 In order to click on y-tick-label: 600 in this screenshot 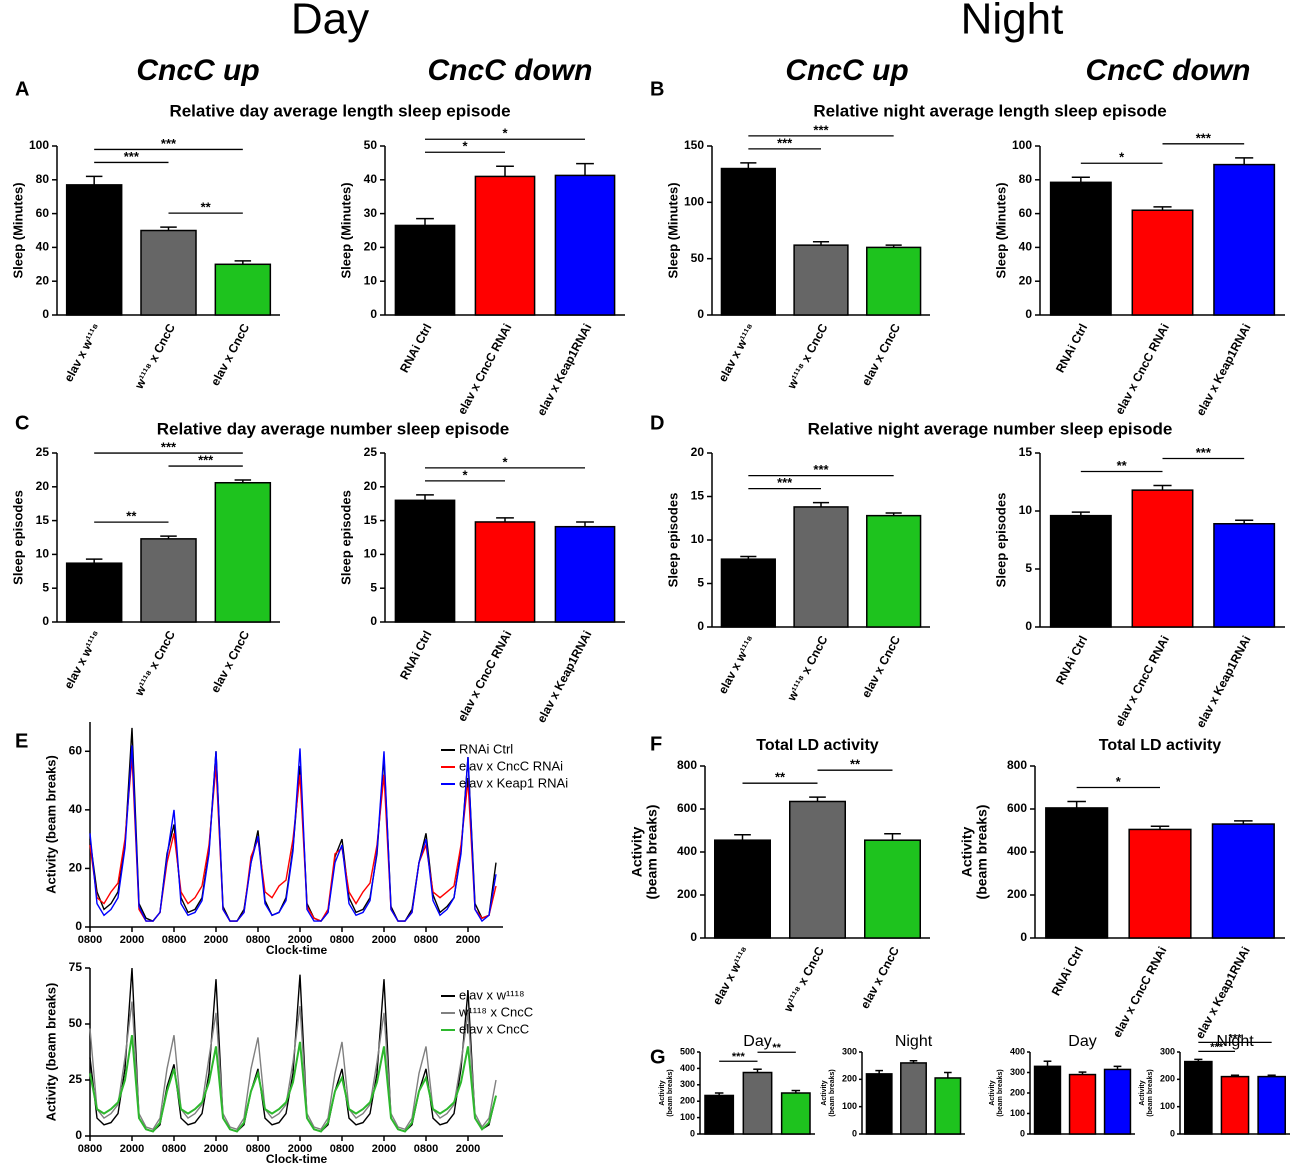, I will do `click(1017, 808)`.